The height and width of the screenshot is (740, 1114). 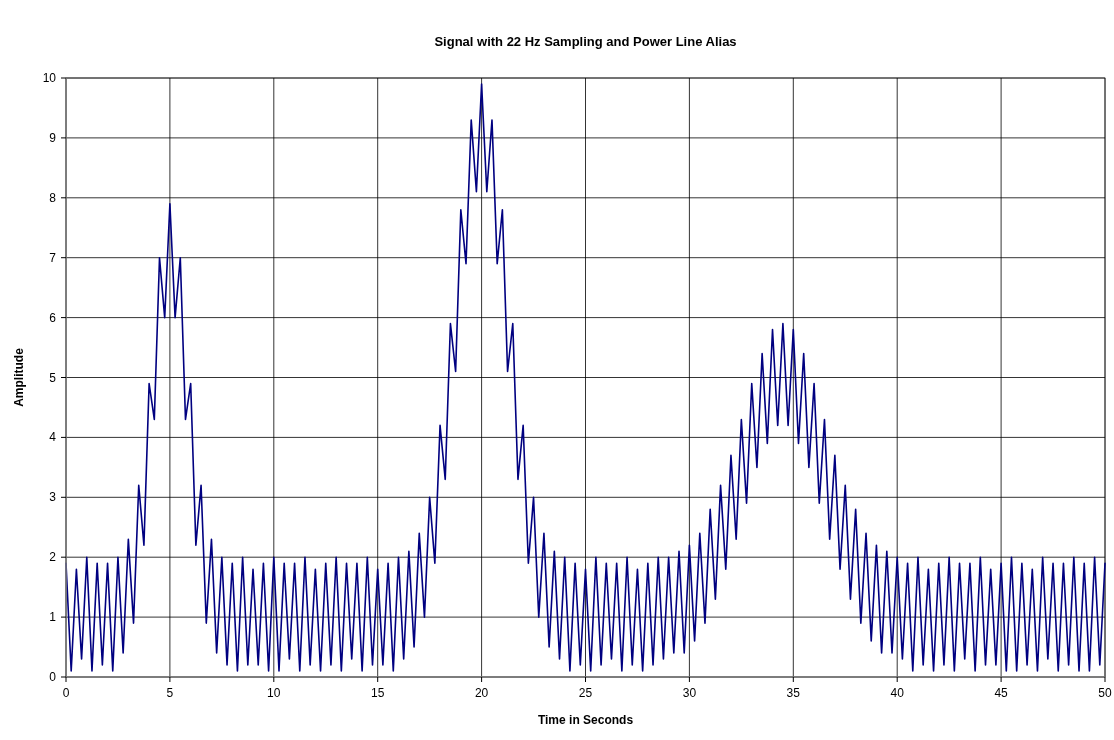 What do you see at coordinates (53, 497) in the screenshot?
I see `y-tick-label: 3` at bounding box center [53, 497].